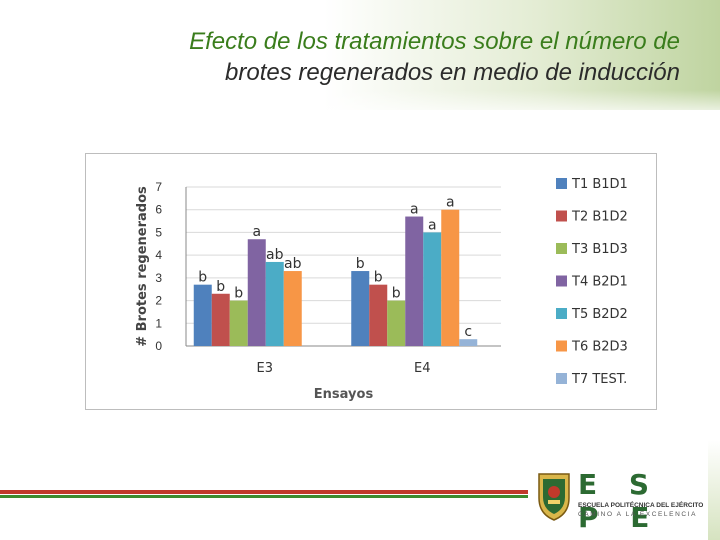  Describe the element at coordinates (599, 184) in the screenshot. I see `legend-label: T1 B1D1` at that location.